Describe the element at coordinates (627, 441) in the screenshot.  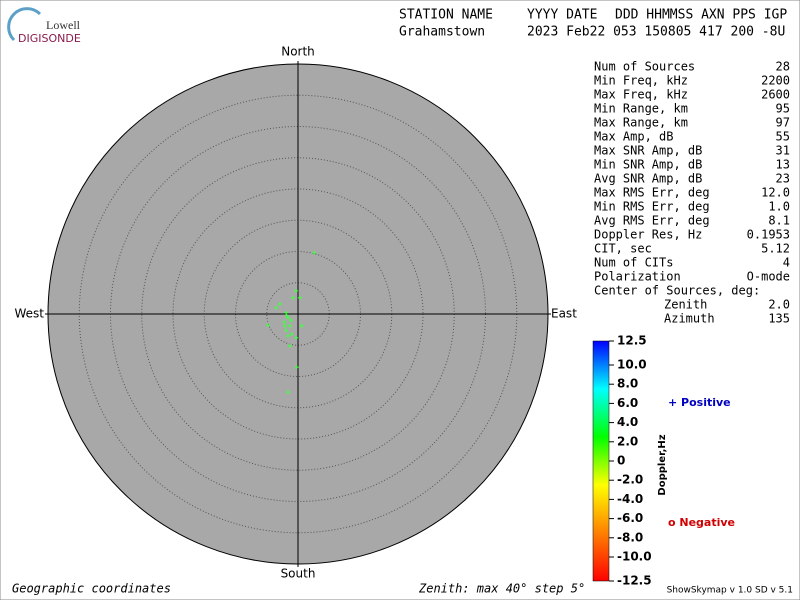
I see `colorbar-tick-label: 2.0` at that location.